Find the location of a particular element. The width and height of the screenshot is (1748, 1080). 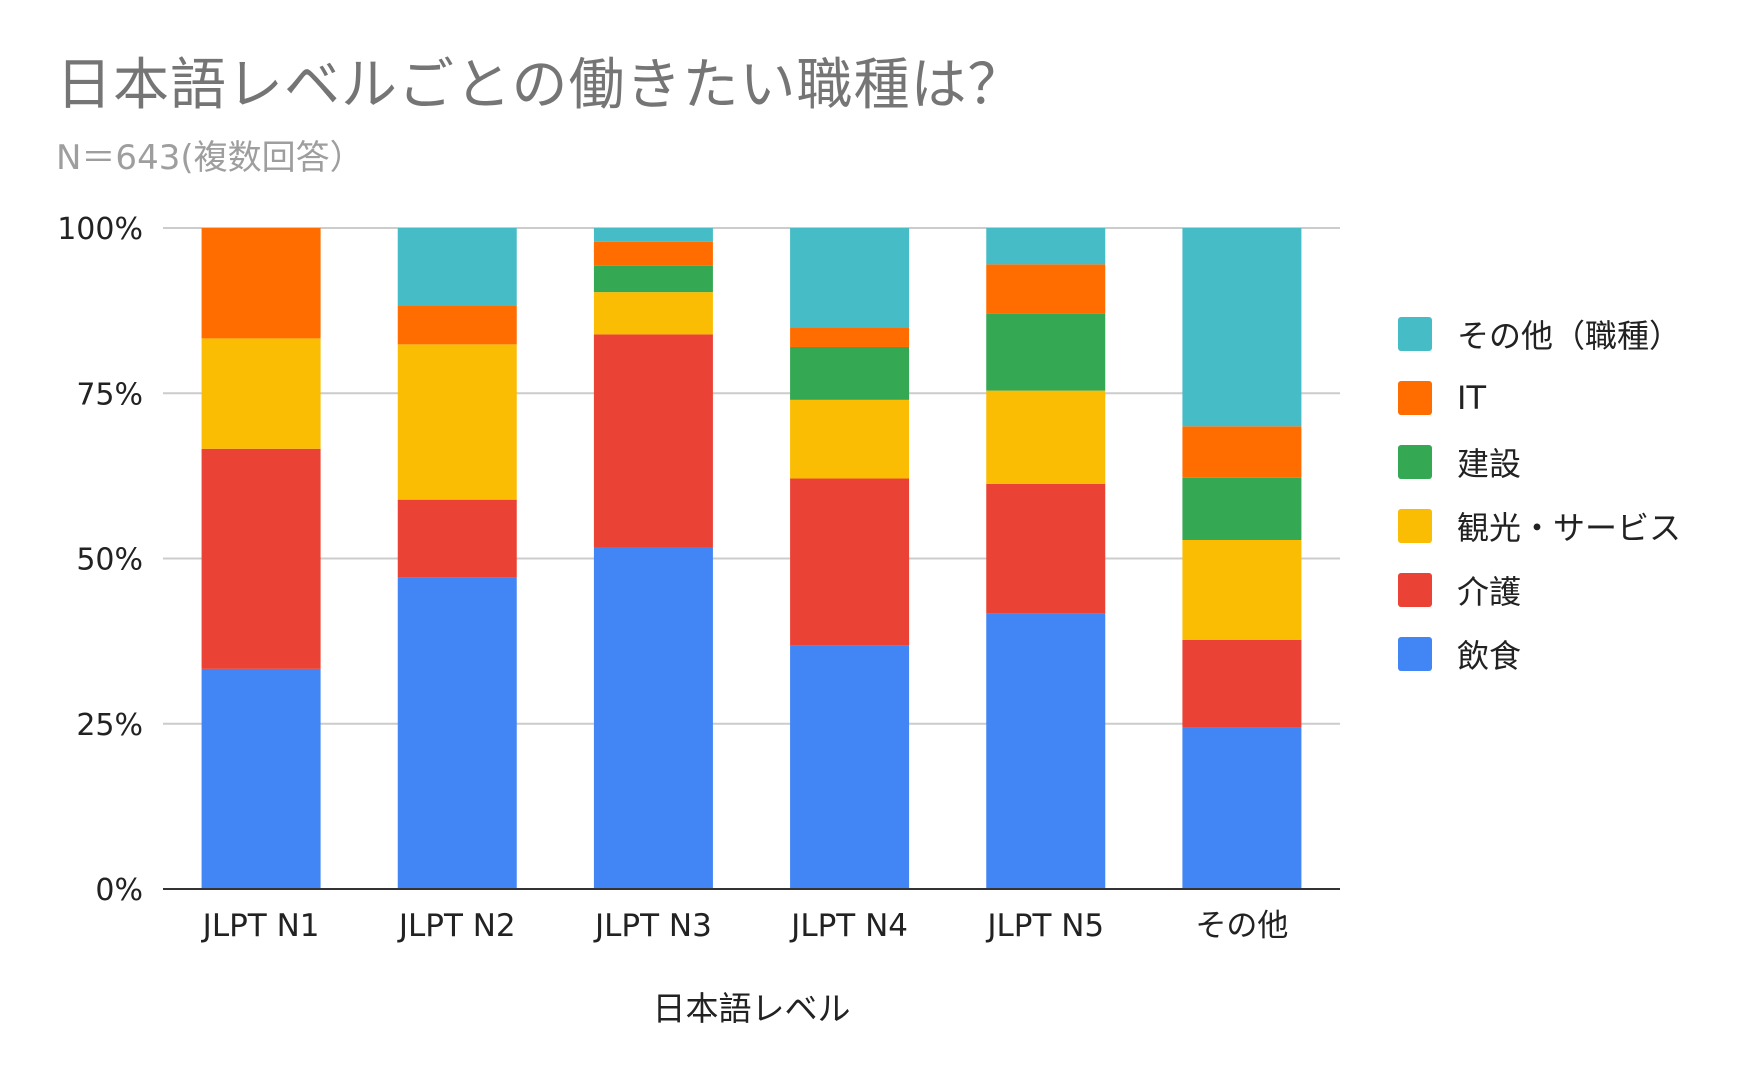

y-tick-label: 75% is located at coordinates (109, 394).